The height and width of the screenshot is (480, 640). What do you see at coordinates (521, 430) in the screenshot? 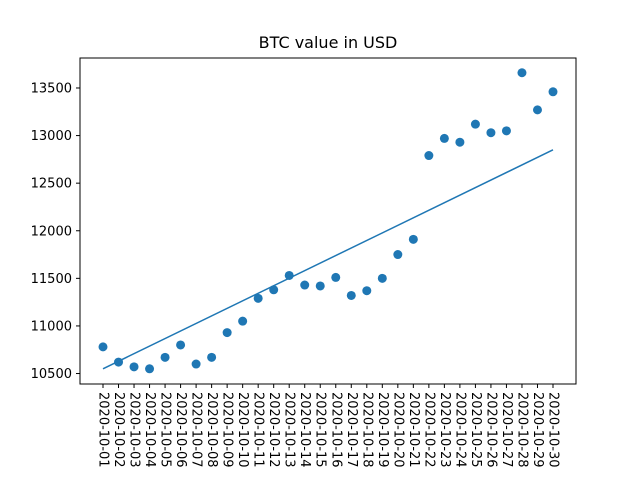
I see `x-tick-label: 2020-10-28` at bounding box center [521, 430].